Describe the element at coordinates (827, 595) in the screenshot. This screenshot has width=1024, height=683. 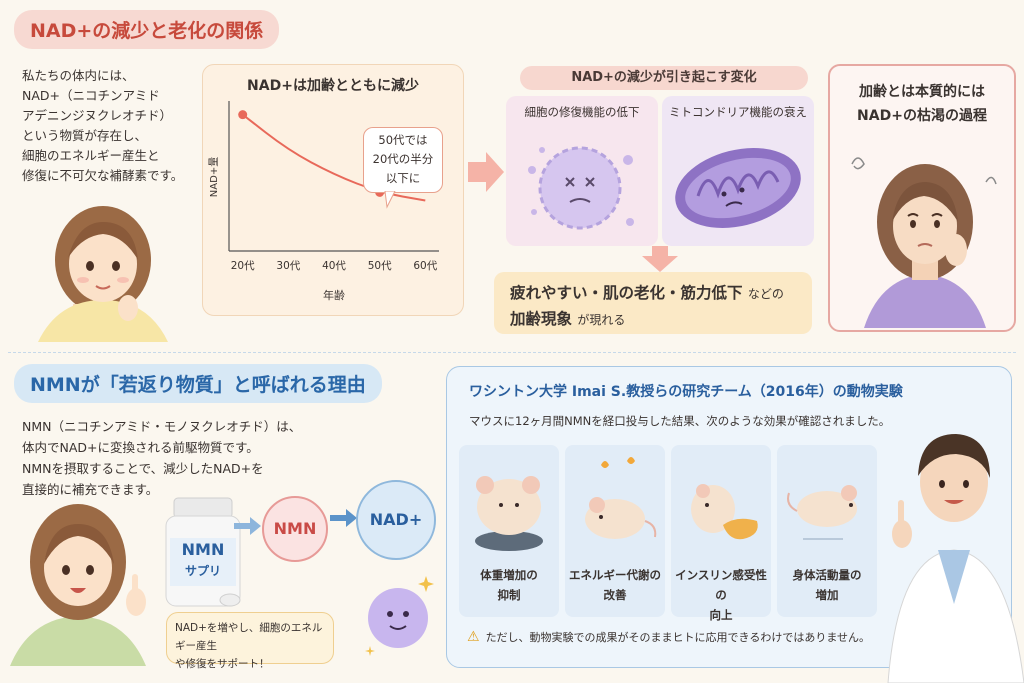
I see `result-line-2: 増加` at that location.